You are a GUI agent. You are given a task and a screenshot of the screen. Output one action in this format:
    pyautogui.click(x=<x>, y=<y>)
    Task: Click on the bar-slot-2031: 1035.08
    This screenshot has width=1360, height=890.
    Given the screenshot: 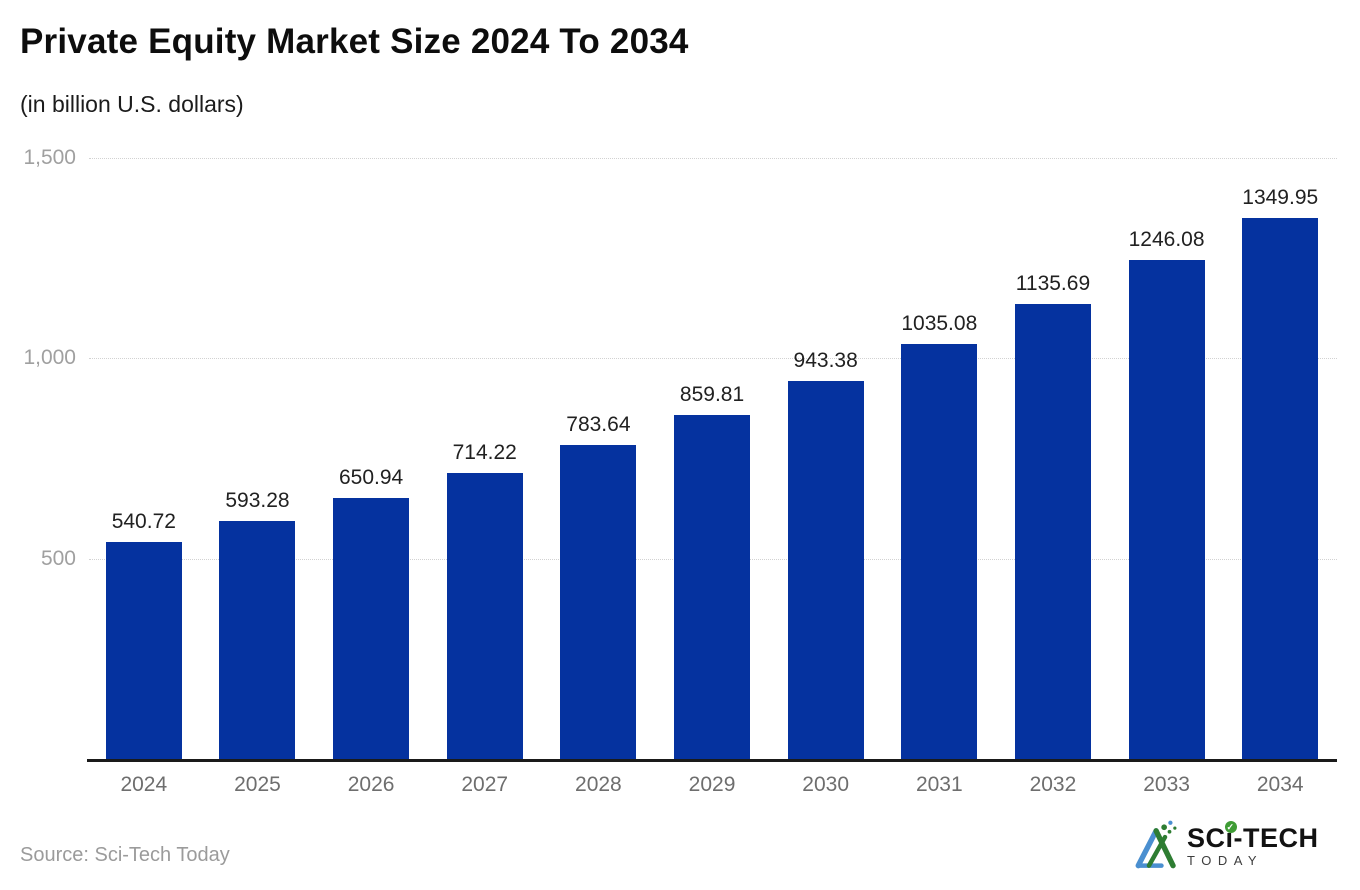 What is the action you would take?
    pyautogui.click(x=939, y=458)
    